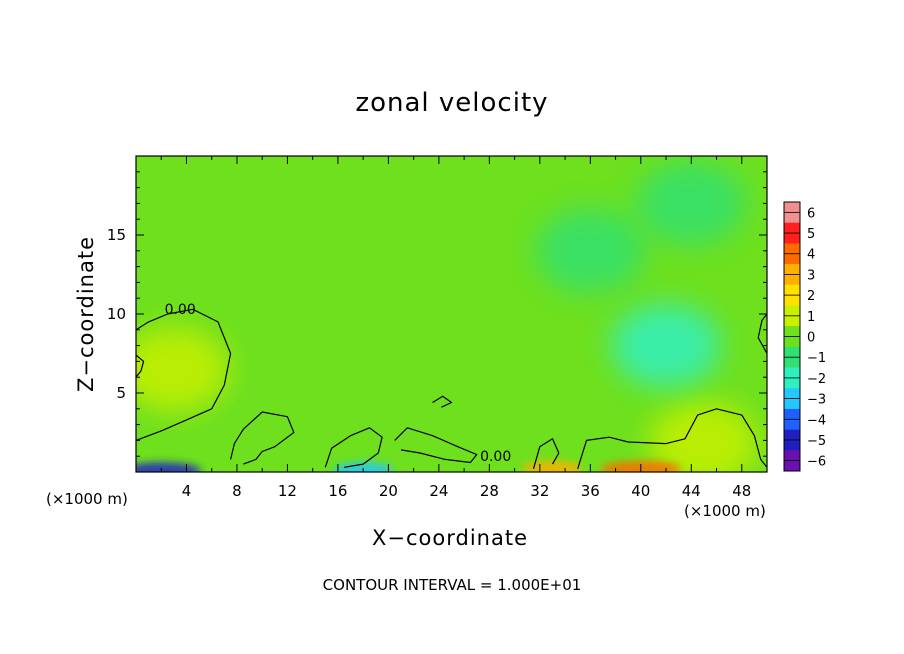 The width and height of the screenshot is (904, 654). What do you see at coordinates (180, 310) in the screenshot?
I see `contour-label-1: 0.00` at bounding box center [180, 310].